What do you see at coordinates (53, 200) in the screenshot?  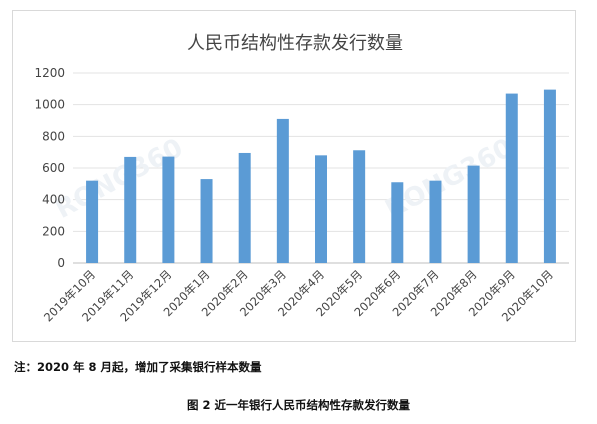 I see `y-tick-label: 400` at bounding box center [53, 200].